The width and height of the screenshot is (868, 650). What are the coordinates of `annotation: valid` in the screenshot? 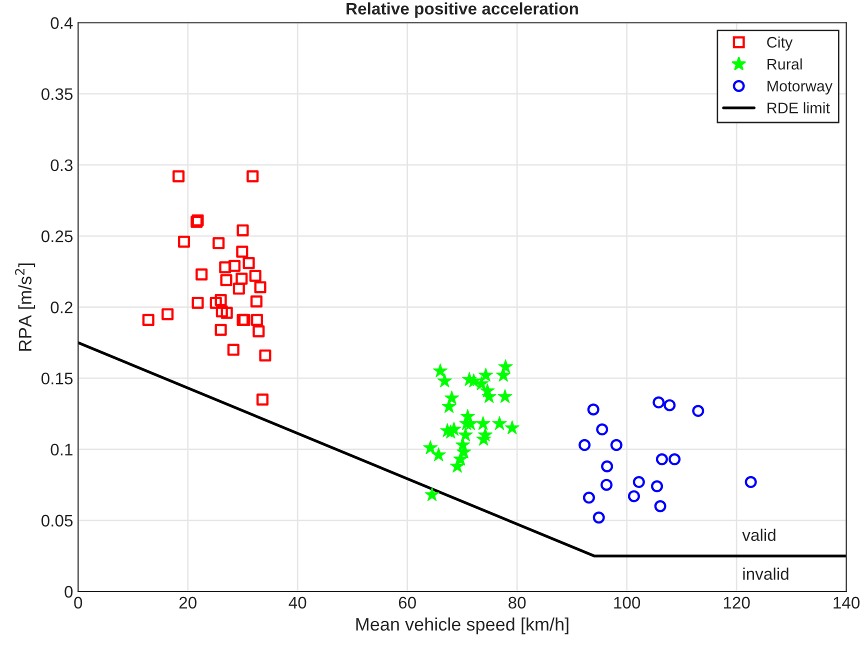 It's located at (759, 534).